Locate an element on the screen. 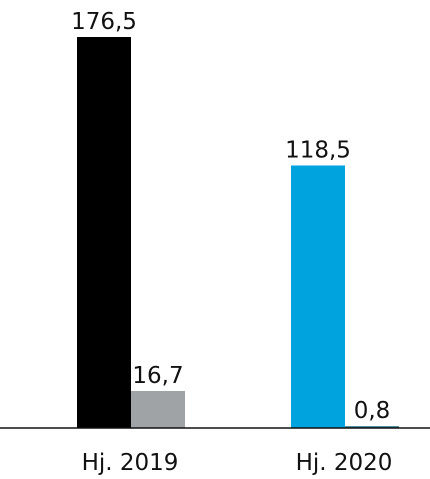  value-label-1-2: 118,5 is located at coordinates (318, 150).